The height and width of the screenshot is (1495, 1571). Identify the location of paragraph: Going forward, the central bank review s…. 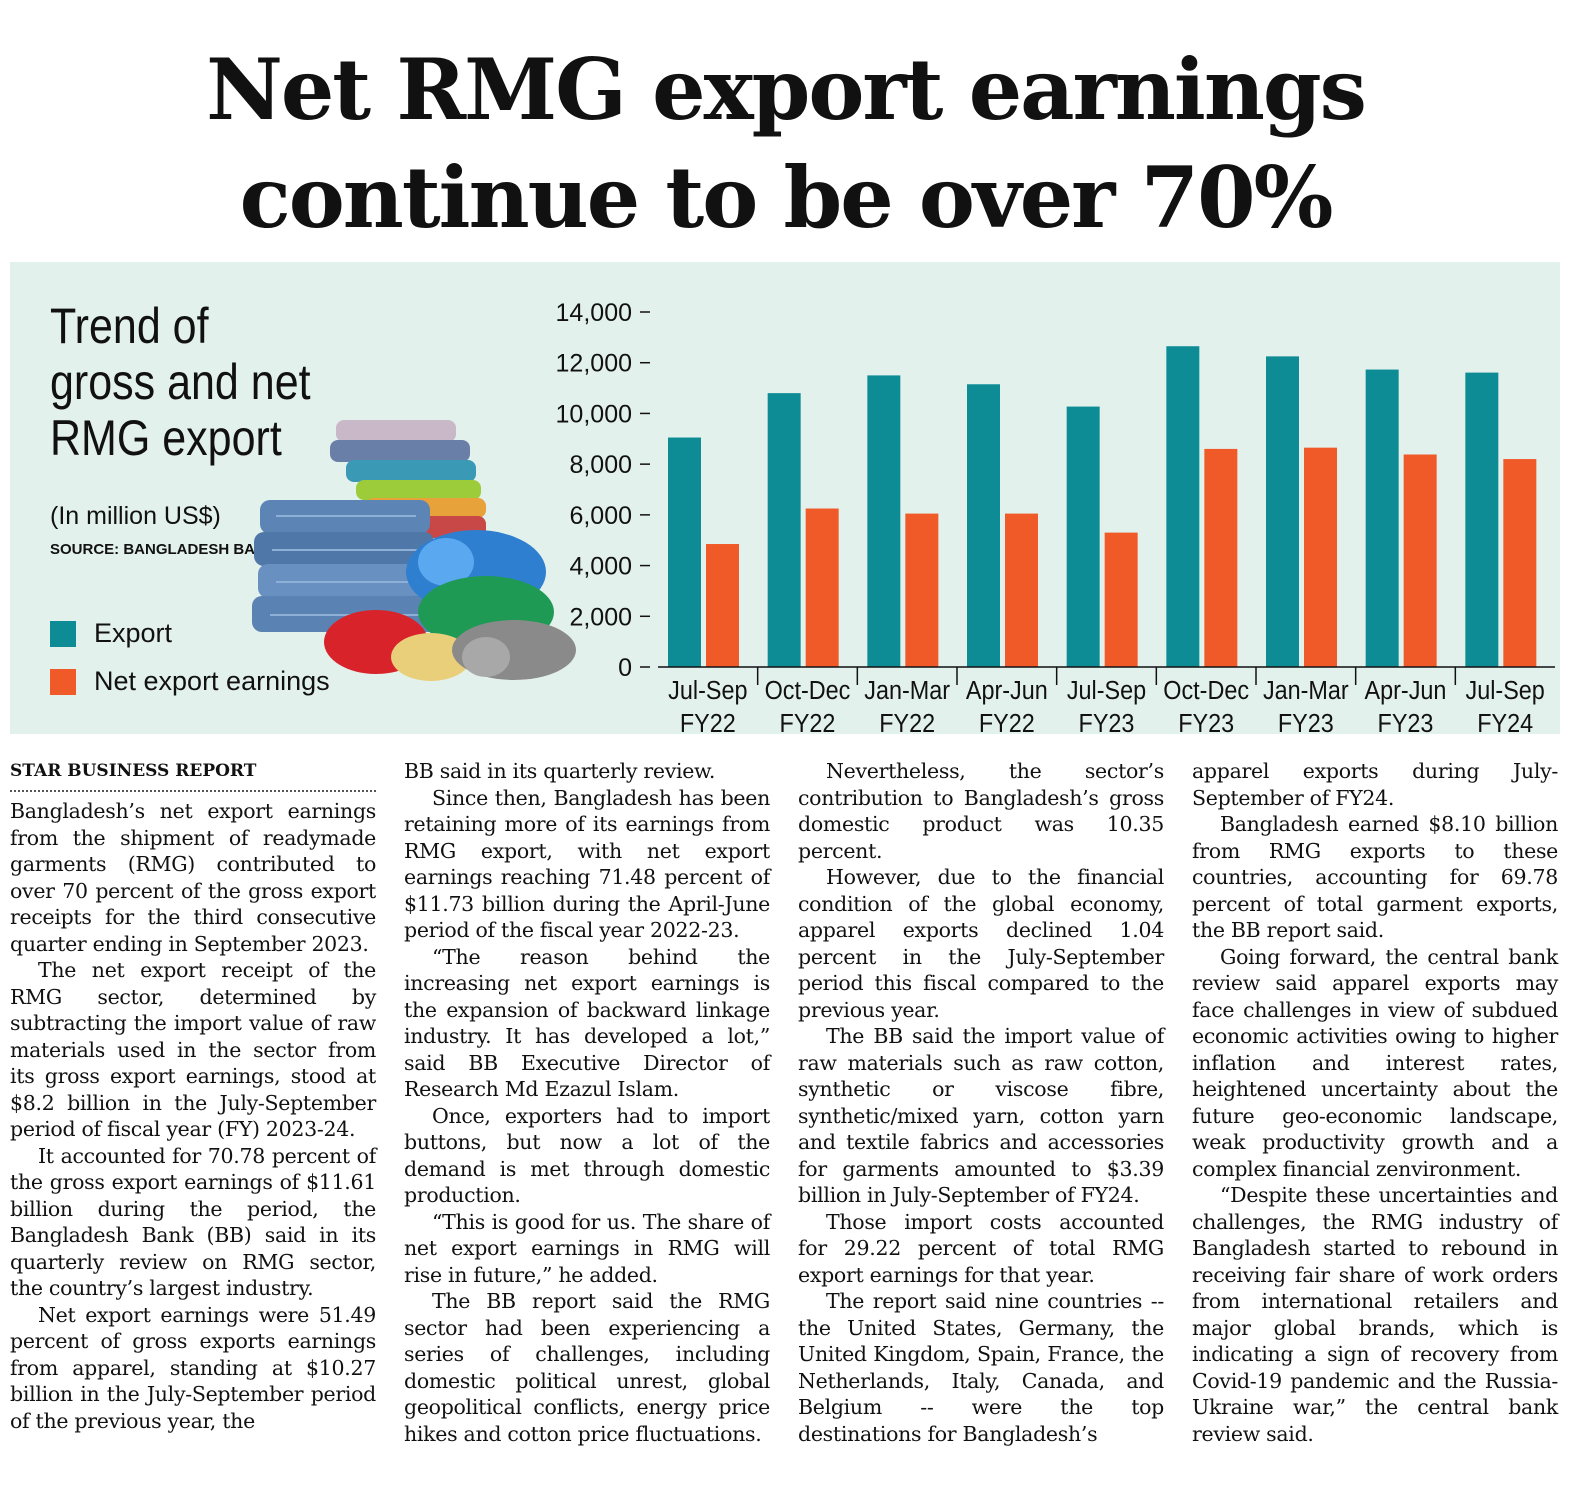
(1375, 1062).